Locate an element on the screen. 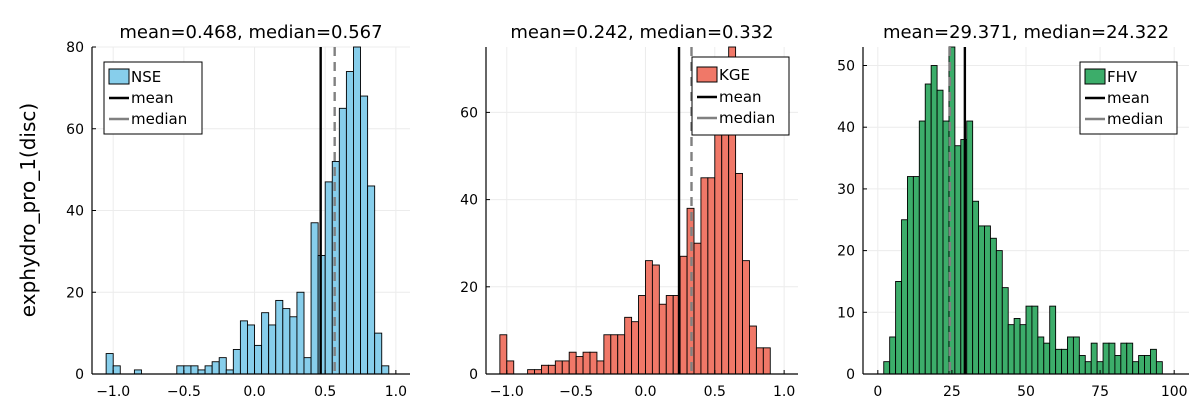 Image resolution: width=1200 pixels, height=400 pixels. legend-swatch-kge is located at coordinates (707, 74).